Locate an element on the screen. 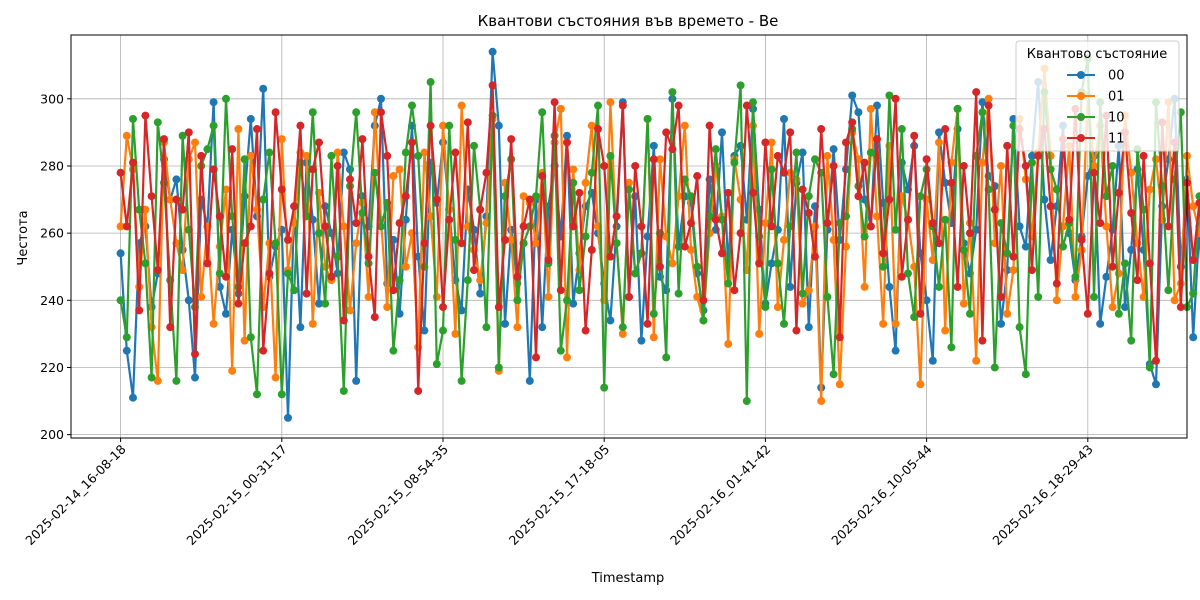  y-axis-label: Честота is located at coordinates (23, 237).